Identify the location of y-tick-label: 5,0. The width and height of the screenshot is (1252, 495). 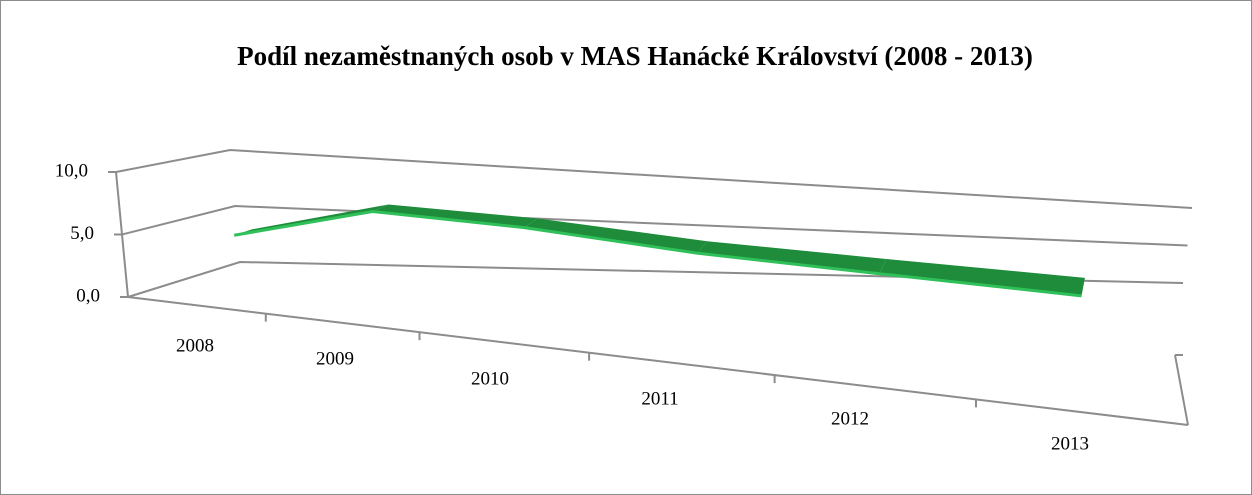
(82, 233).